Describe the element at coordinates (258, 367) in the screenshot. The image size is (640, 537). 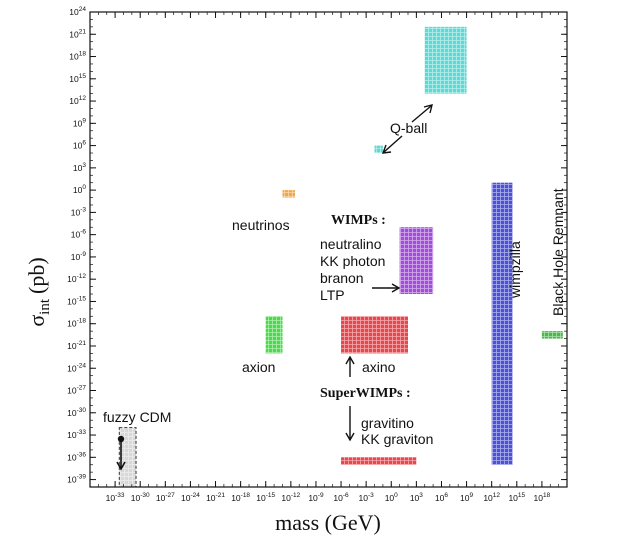
I see `axion-label: axion` at that location.